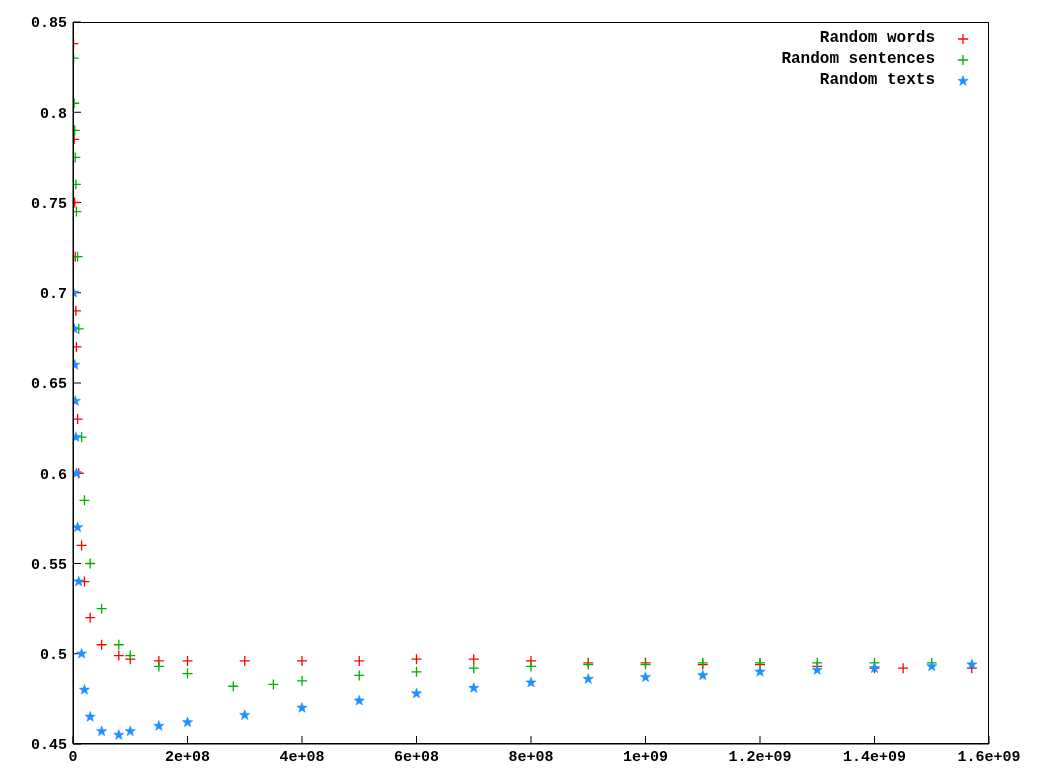 This screenshot has width=1037, height=774. I want to click on x-tick-label: 6e+08, so click(416, 757).